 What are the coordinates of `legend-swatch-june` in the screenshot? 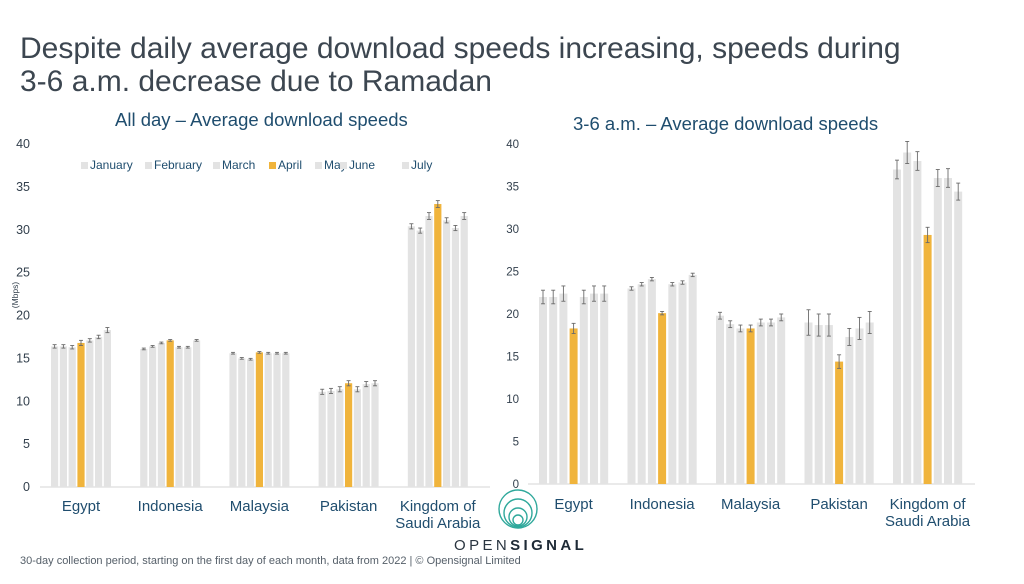 It's located at (343, 165).